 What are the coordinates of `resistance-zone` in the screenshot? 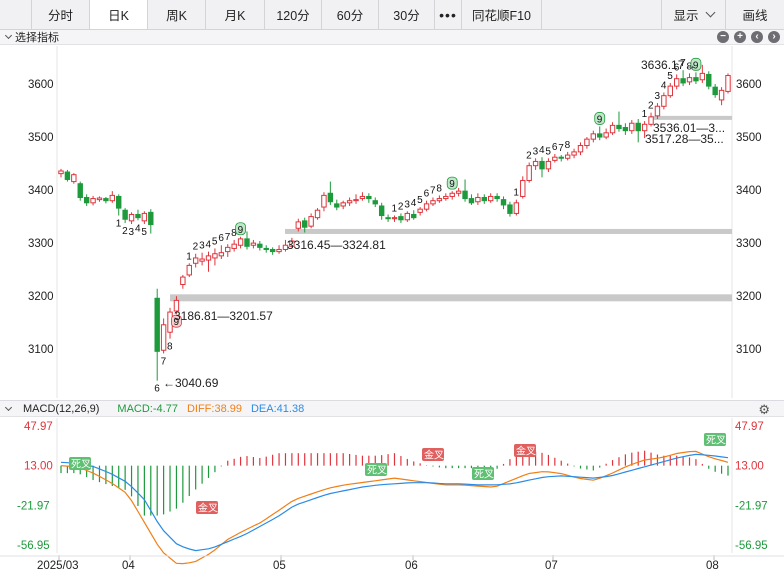 It's located at (691, 117).